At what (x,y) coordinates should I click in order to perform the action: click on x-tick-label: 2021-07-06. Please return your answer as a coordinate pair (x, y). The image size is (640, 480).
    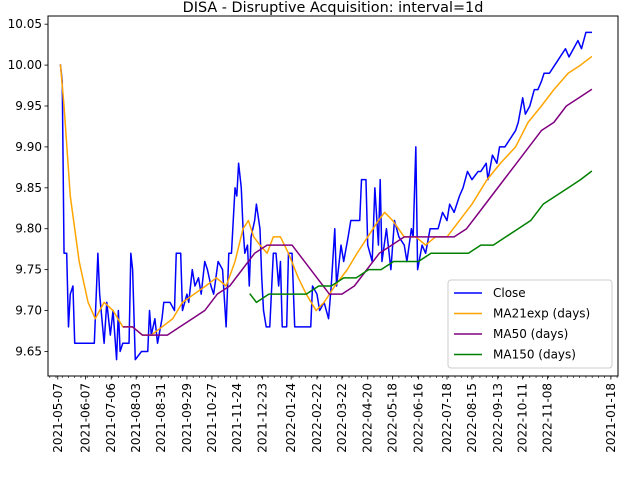
    Looking at the image, I should click on (111, 418).